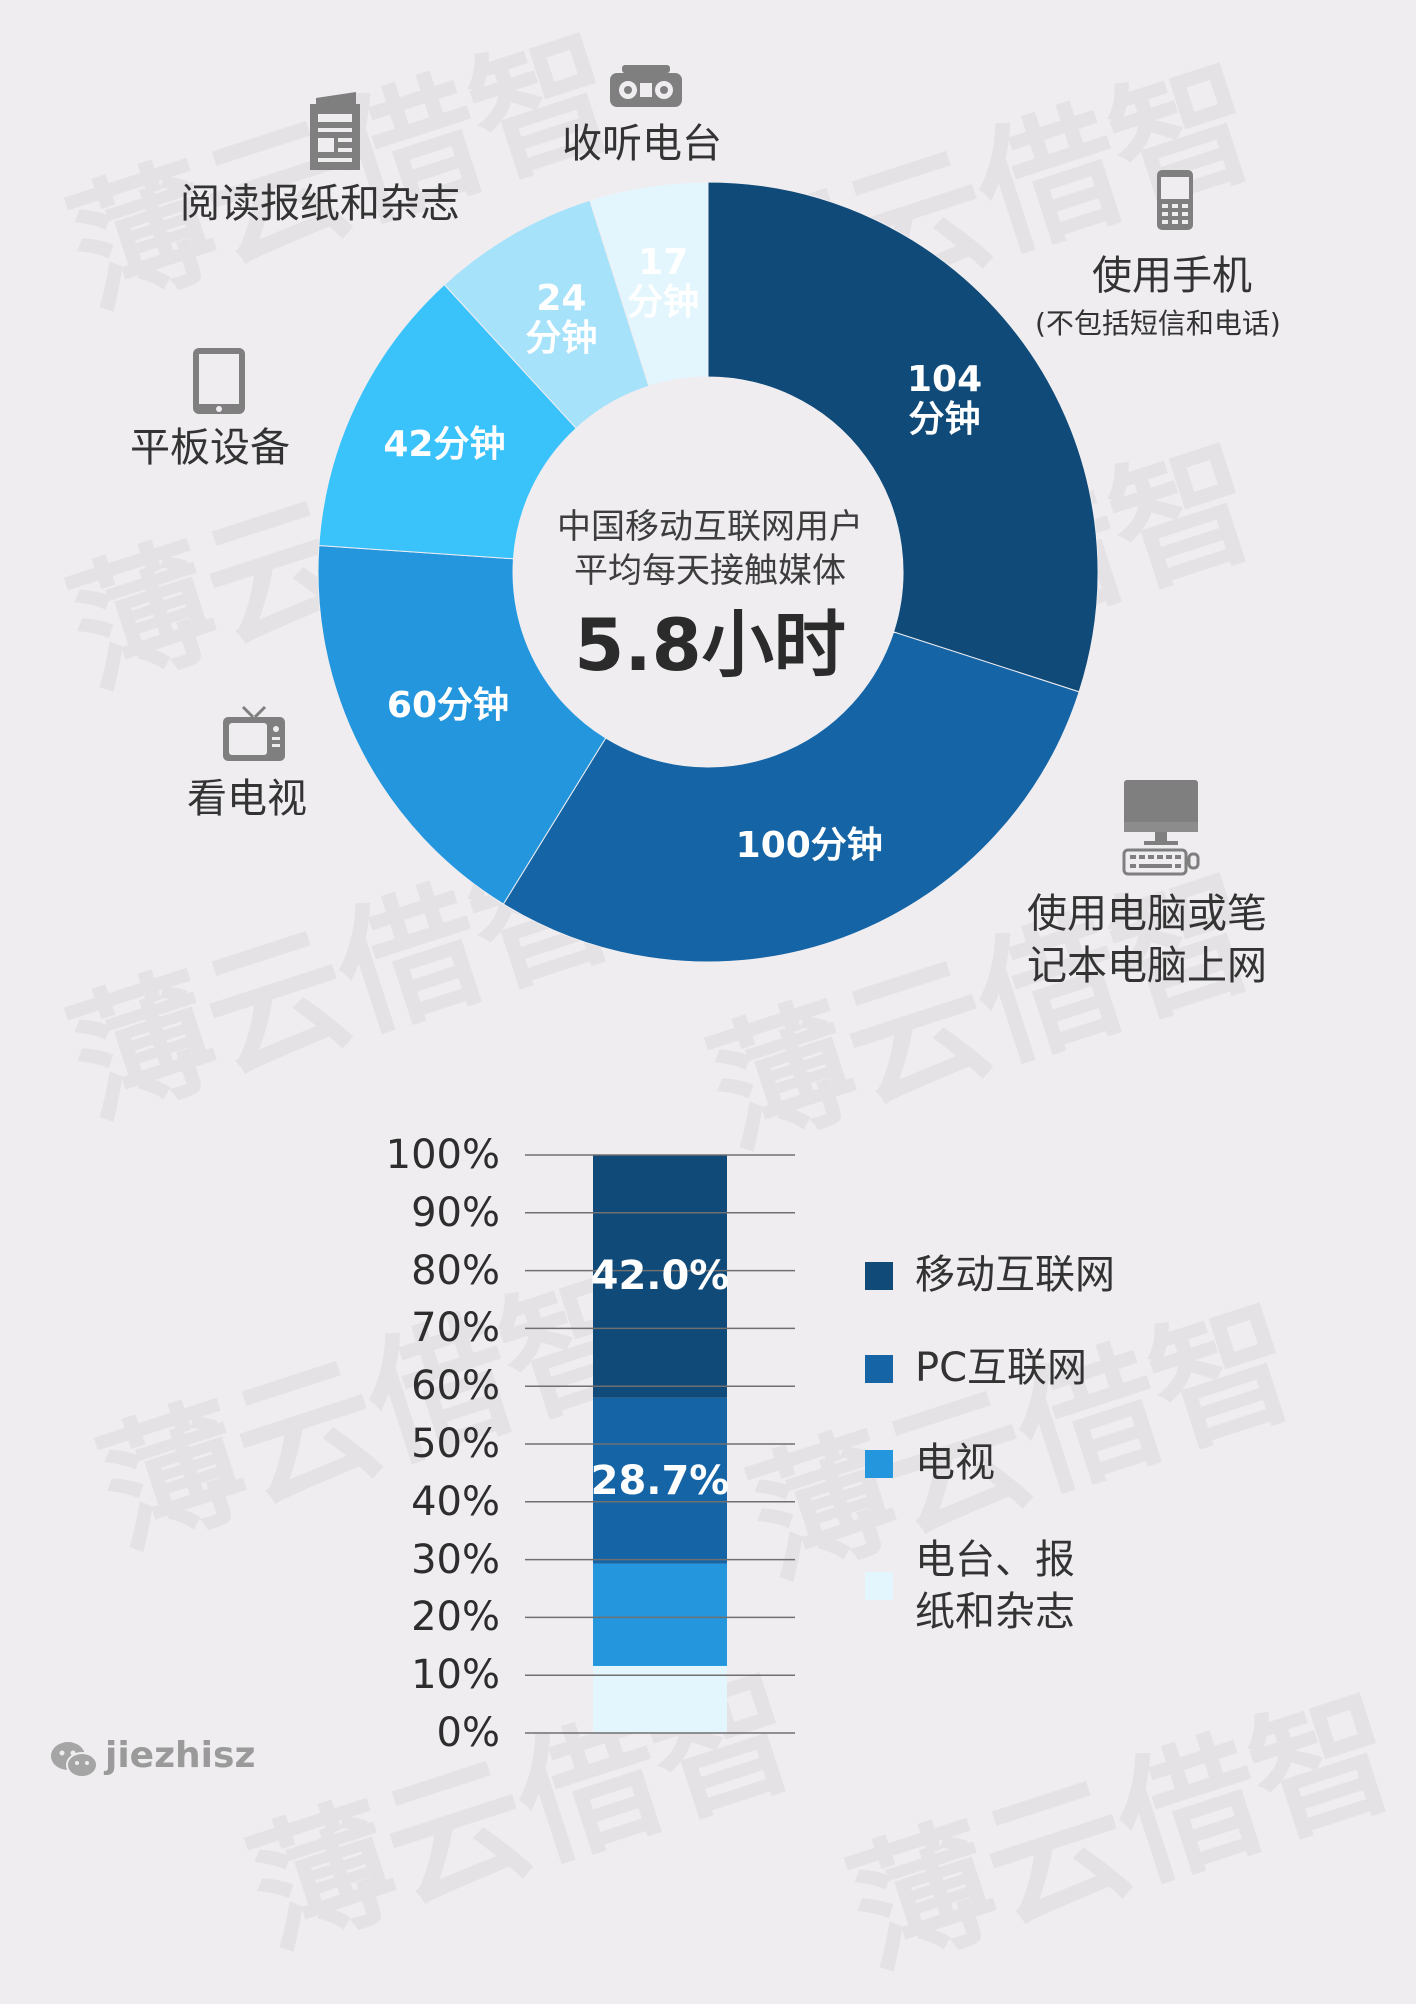 The height and width of the screenshot is (2004, 1416). I want to click on y-tick-label: 0%, so click(468, 1733).